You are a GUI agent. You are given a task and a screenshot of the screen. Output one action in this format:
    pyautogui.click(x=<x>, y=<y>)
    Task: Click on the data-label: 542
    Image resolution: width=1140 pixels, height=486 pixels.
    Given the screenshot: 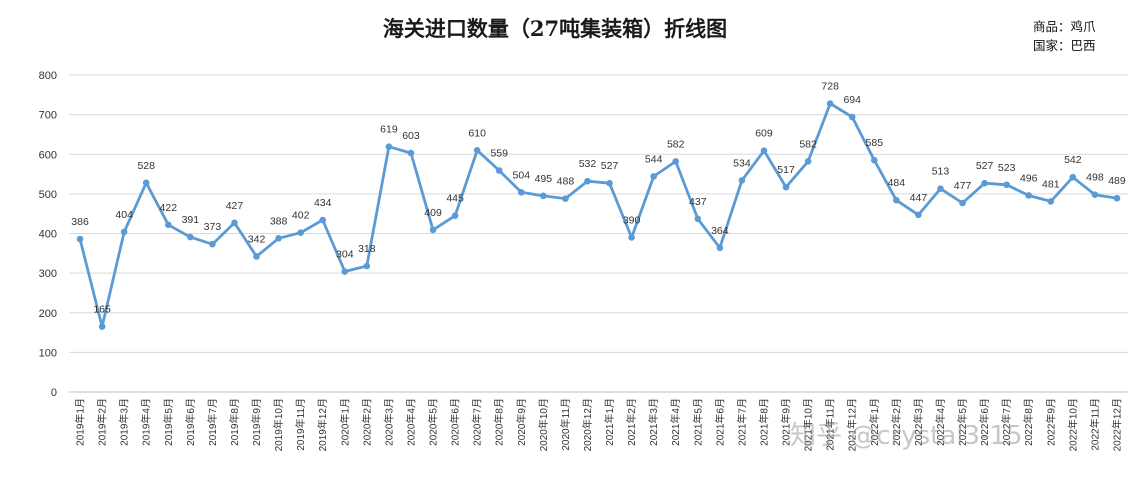 What is the action you would take?
    pyautogui.click(x=1073, y=160)
    